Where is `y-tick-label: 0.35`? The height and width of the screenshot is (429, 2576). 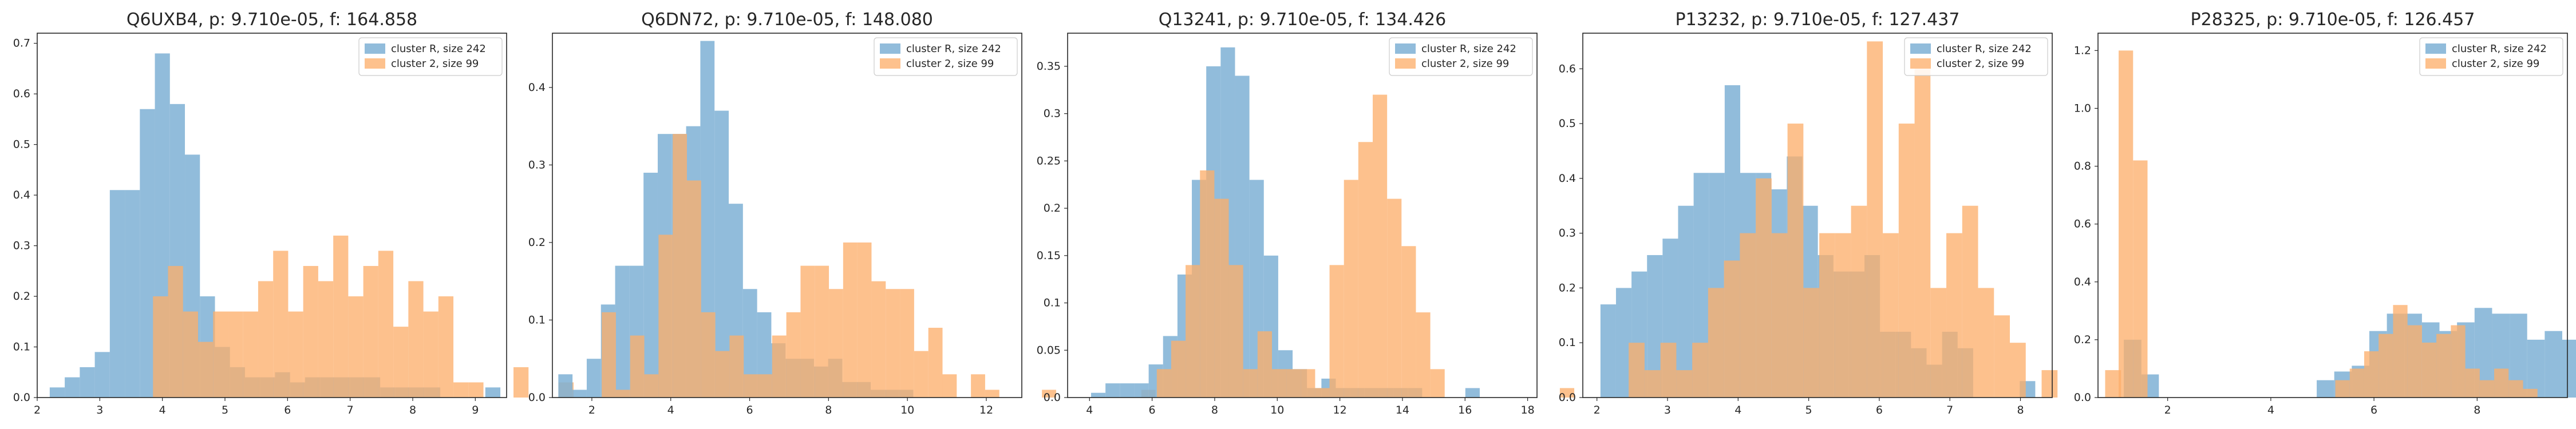
y-tick-label: 0.35 is located at coordinates (1049, 66).